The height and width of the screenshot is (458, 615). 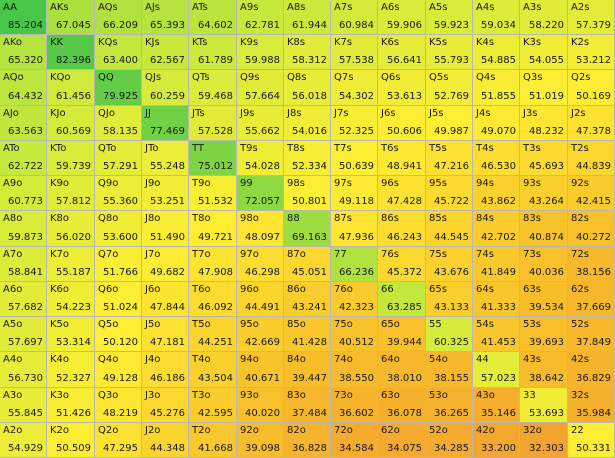 I want to click on hand-label: 74s, so click(x=485, y=254).